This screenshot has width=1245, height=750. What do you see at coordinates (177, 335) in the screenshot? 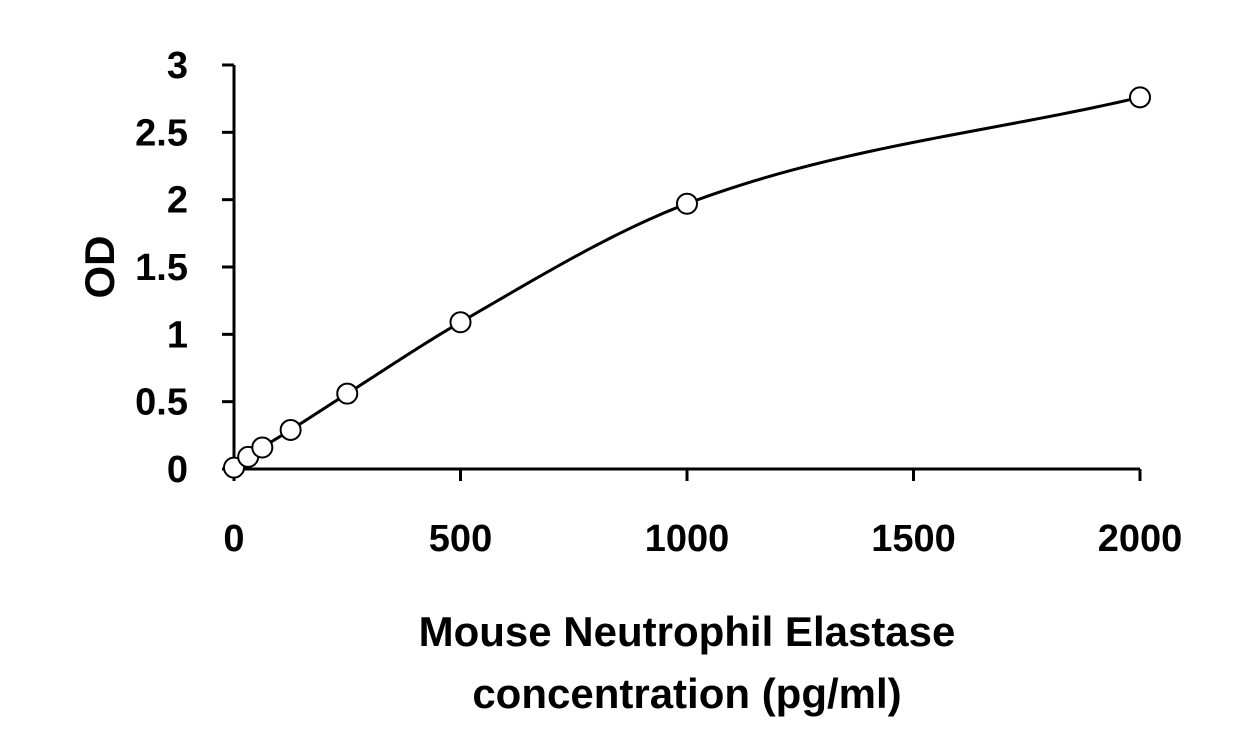
I see `y-tick-label: 1` at bounding box center [177, 335].